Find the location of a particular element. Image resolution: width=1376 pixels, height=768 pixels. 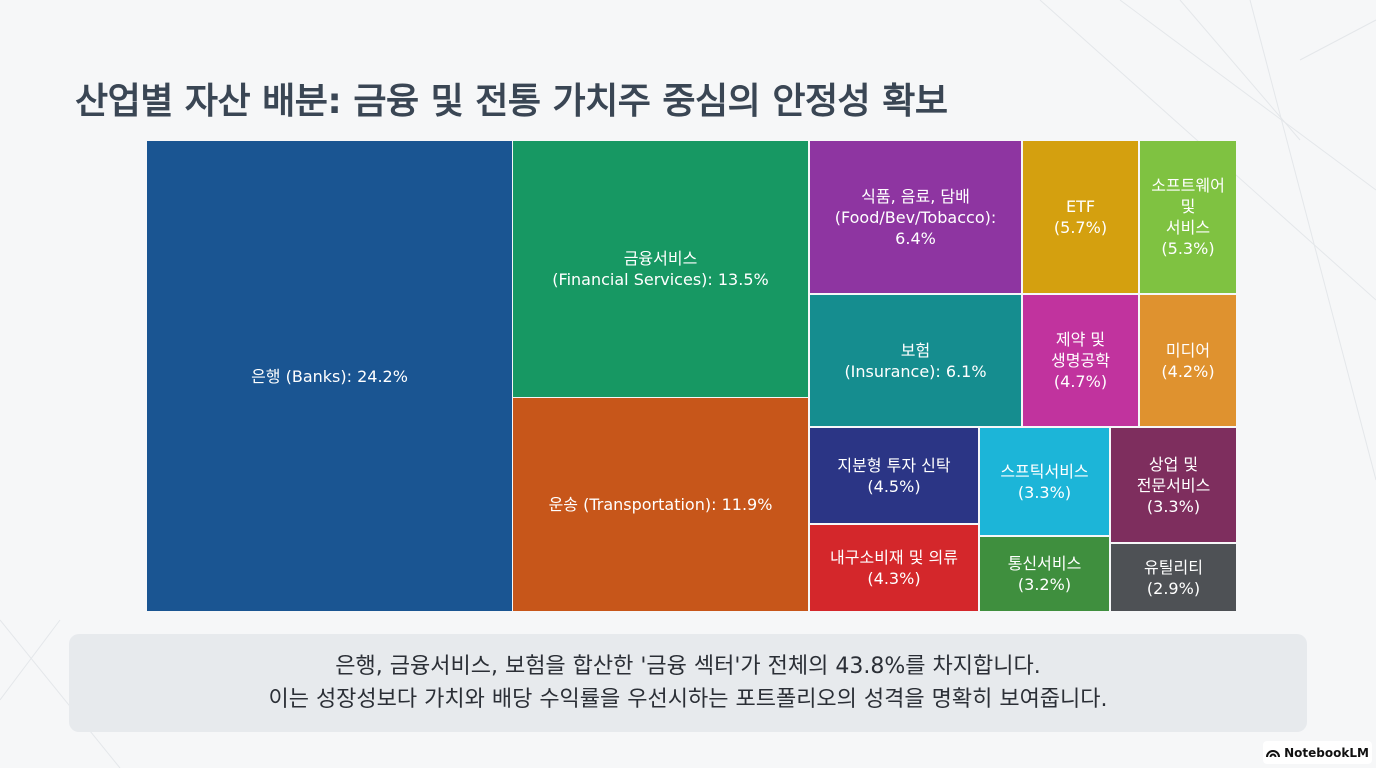

tile-label-line: (4.7%) is located at coordinates (1080, 381).